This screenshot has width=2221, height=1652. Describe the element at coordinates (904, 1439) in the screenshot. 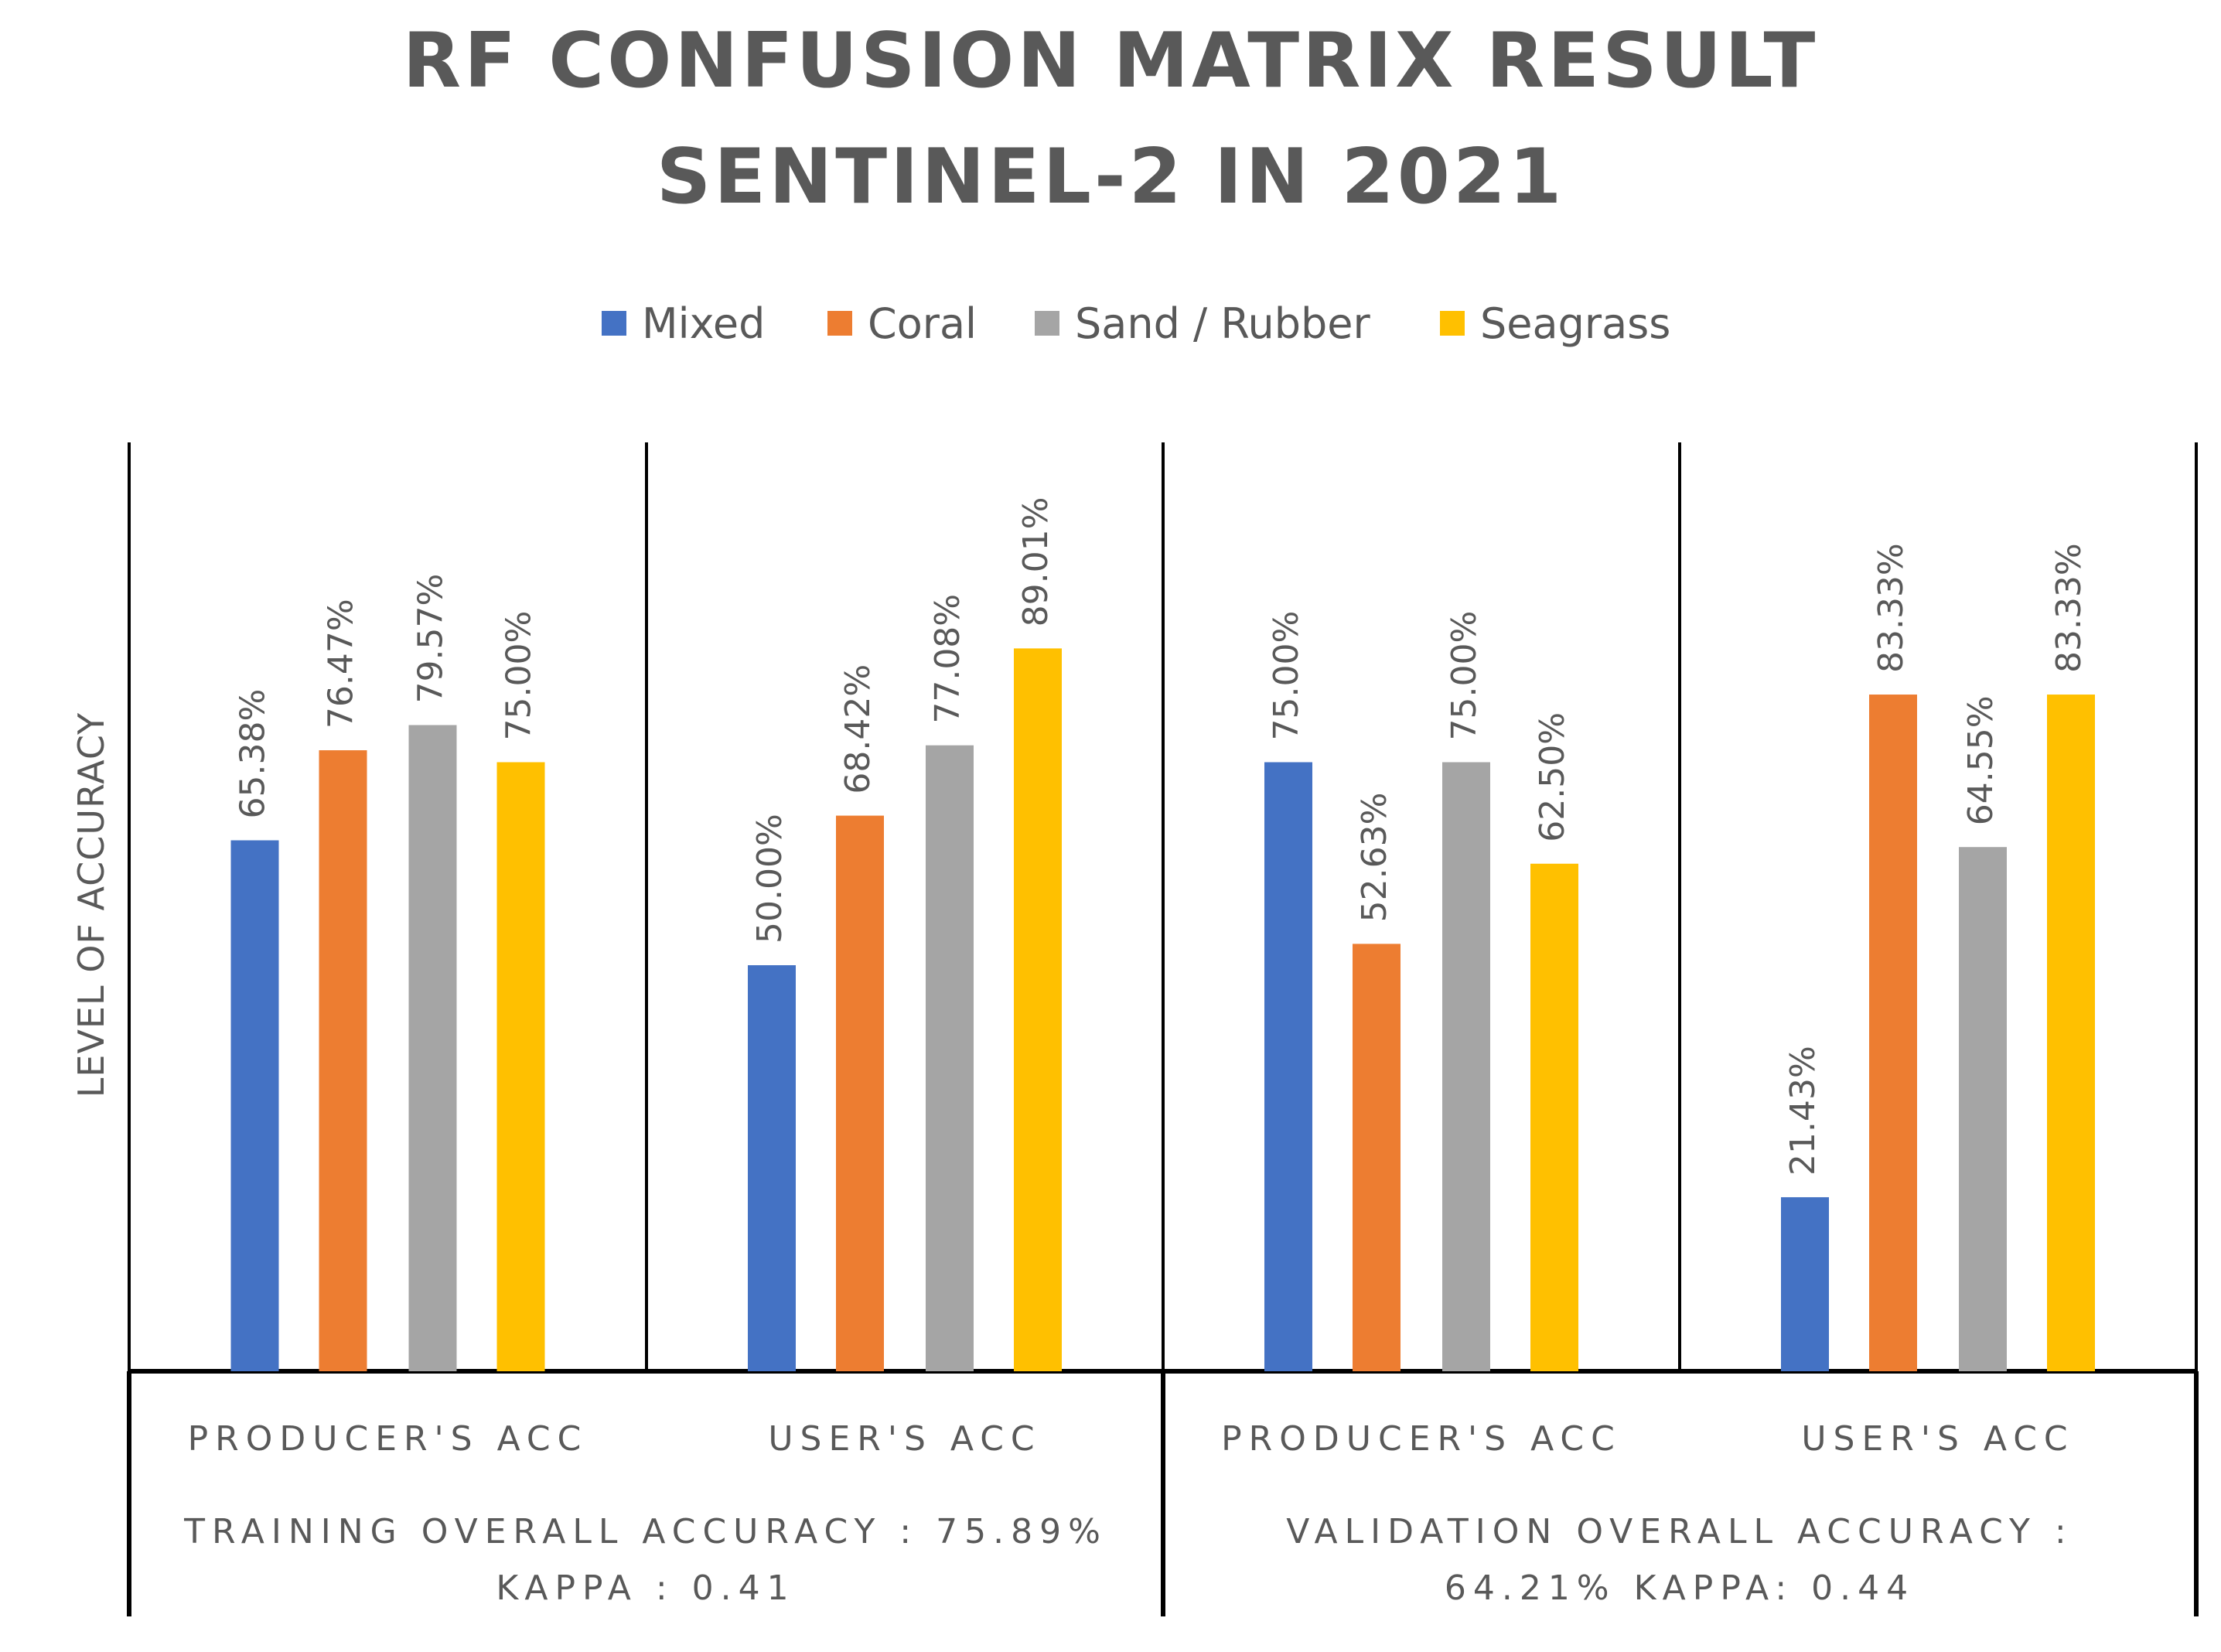

I see `category-label-2: USER'S ACC` at that location.